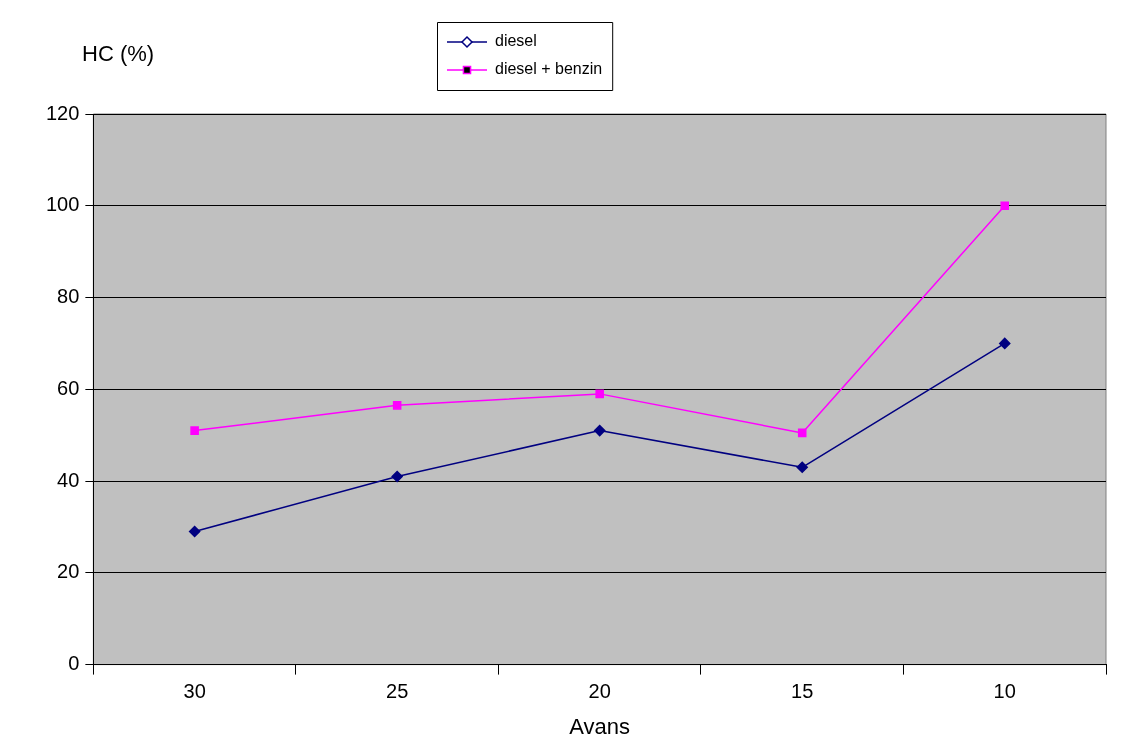  Describe the element at coordinates (68, 479) in the screenshot. I see `y-tick-label: 40` at that location.